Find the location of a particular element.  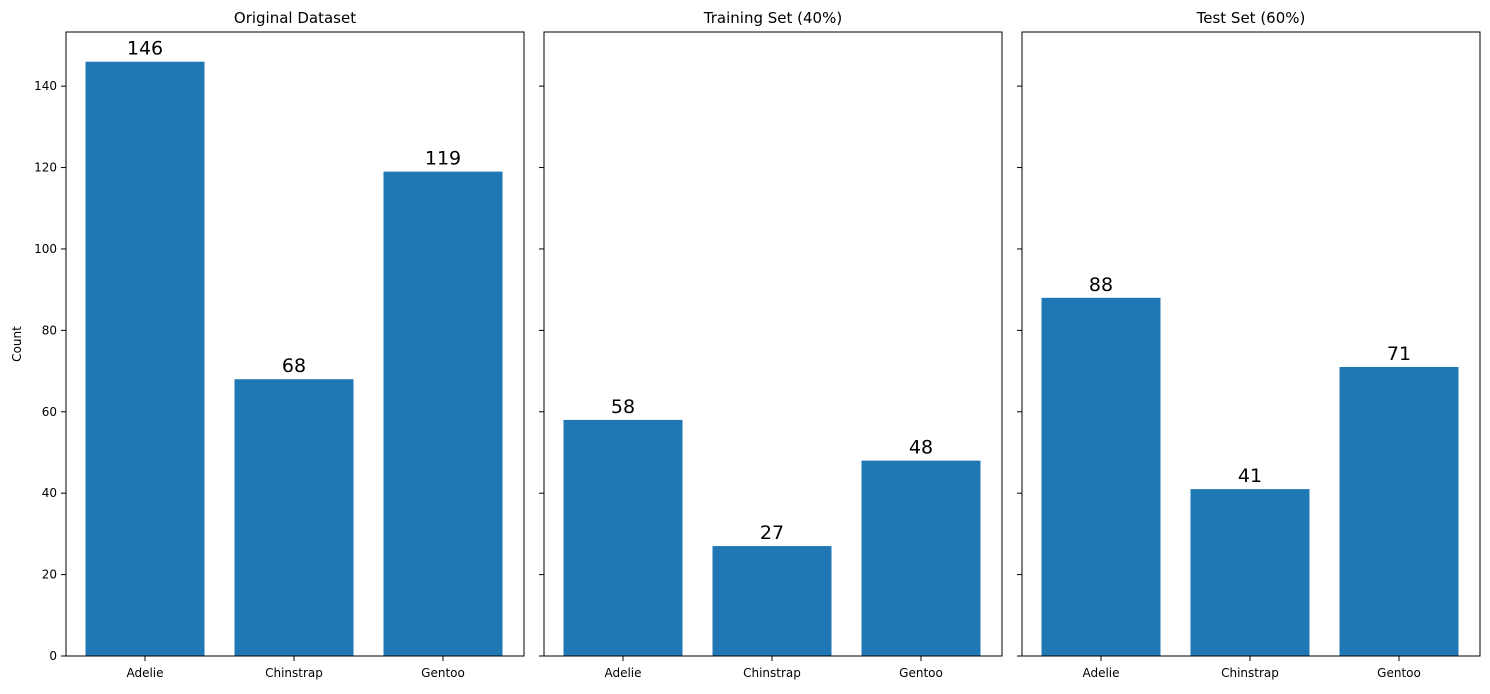

data-label: 119 is located at coordinates (443, 159).